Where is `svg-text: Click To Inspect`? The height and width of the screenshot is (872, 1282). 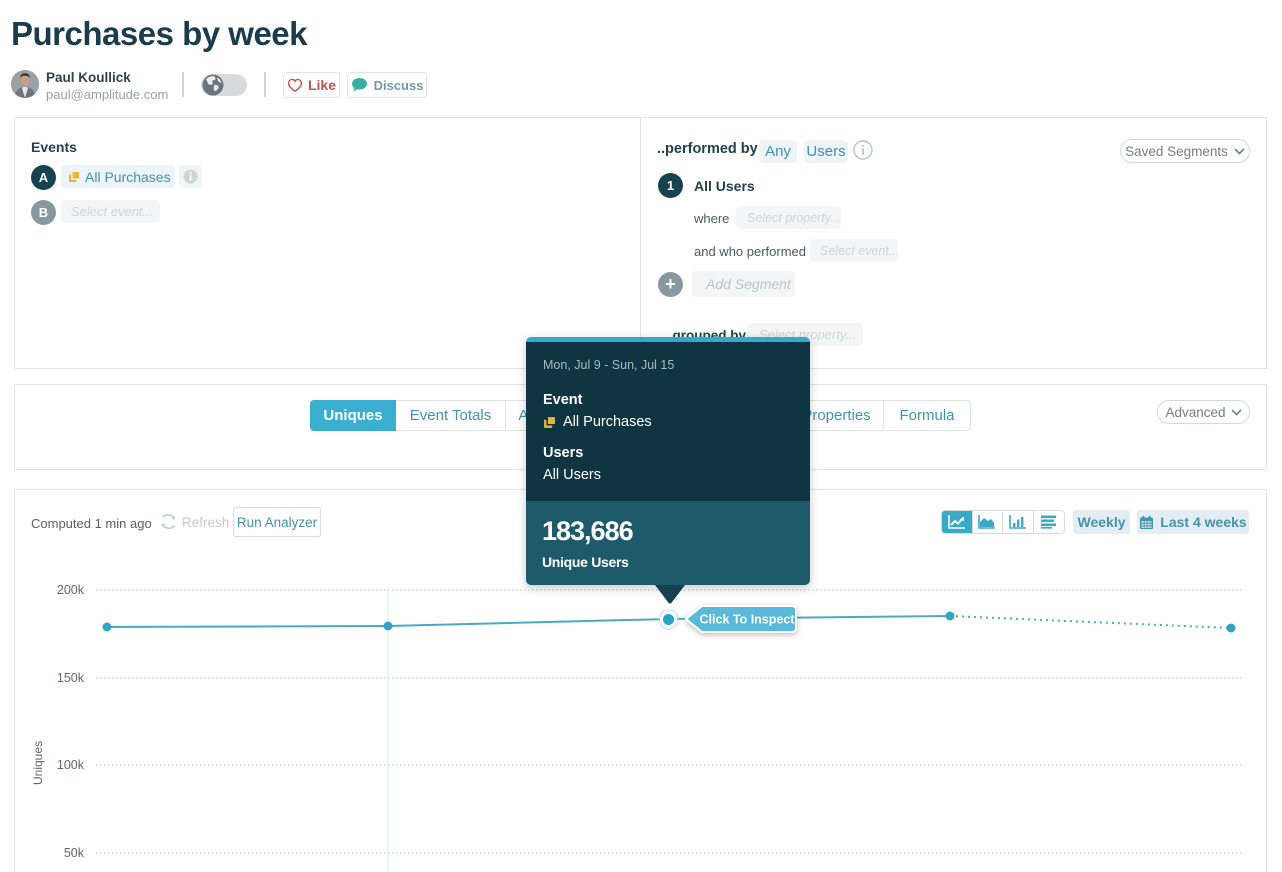
svg-text: Click To Inspect is located at coordinates (748, 620).